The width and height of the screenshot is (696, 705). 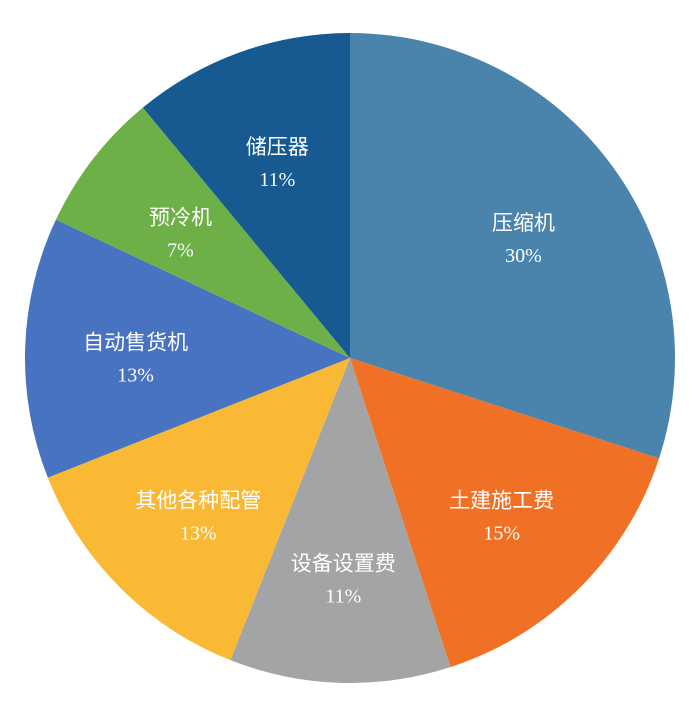 I want to click on slice-value-label: 15%, so click(x=501, y=534).